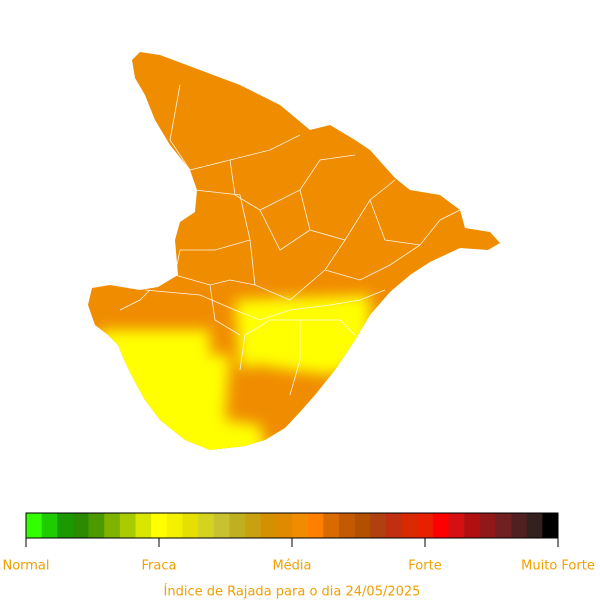 The width and height of the screenshot is (600, 600). I want to click on colorbar-label: Fraca, so click(159, 566).